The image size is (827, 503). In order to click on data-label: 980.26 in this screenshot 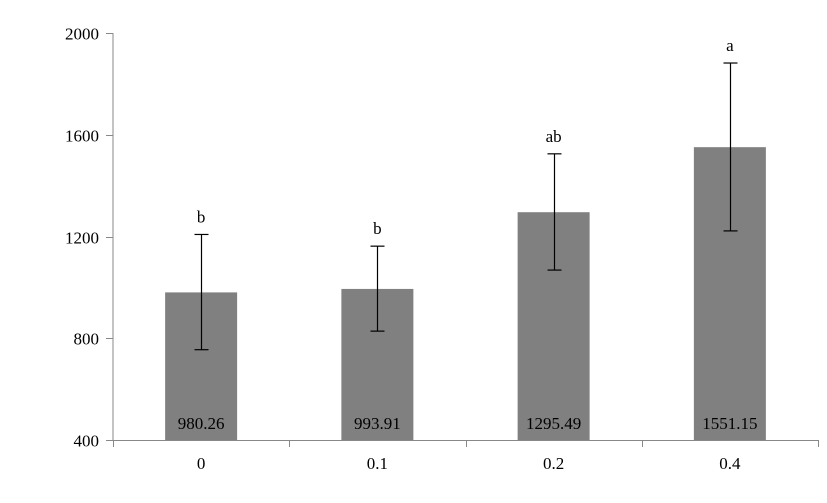, I will do `click(201, 423)`.